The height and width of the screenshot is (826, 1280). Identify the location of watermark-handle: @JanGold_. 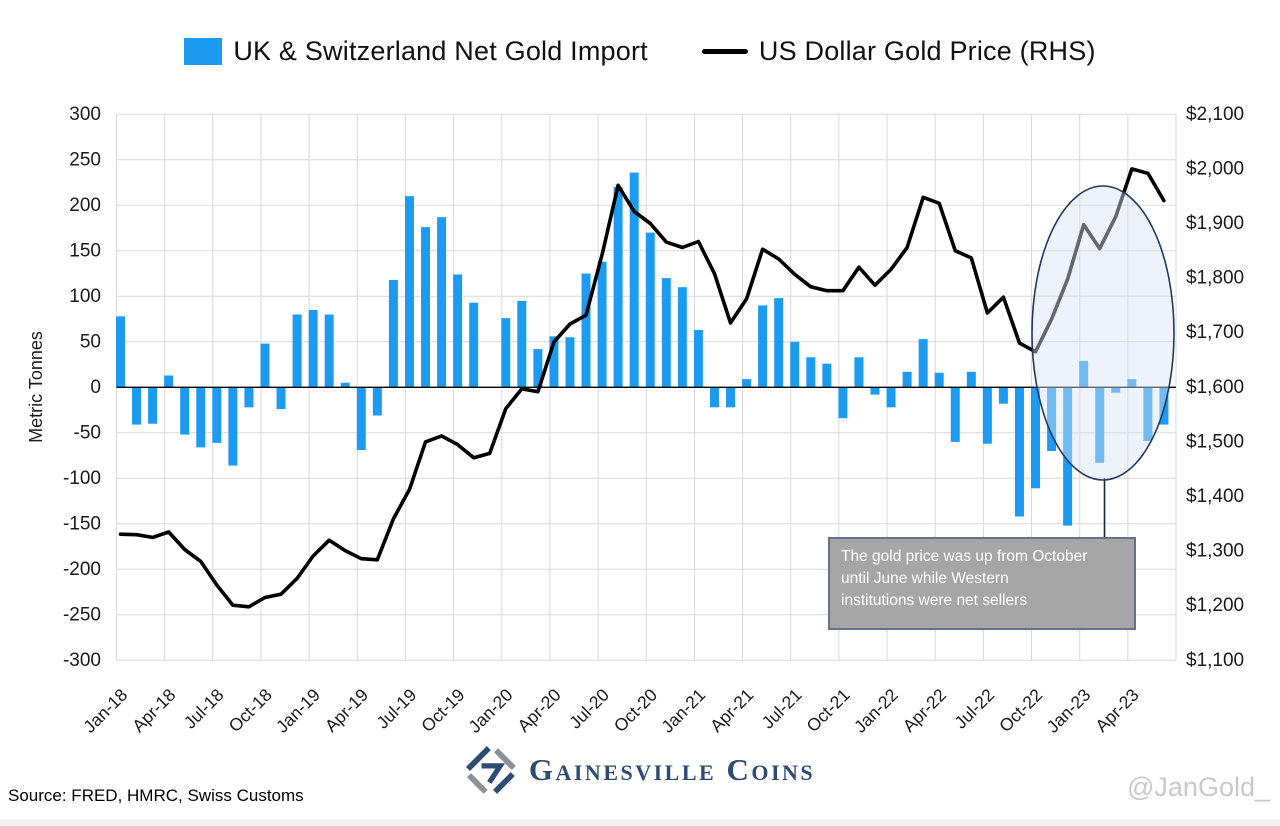
(1198, 787).